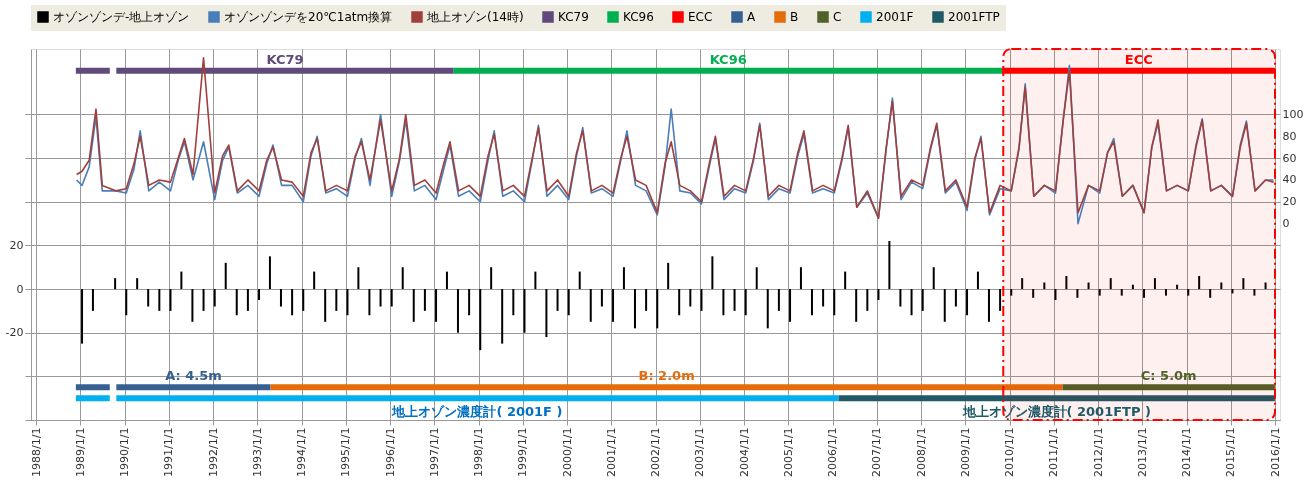 Image resolution: width=1308 pixels, height=482 pixels. Describe the element at coordinates (1293, 114) in the screenshot. I see `y2-tick-label: 100` at that location.